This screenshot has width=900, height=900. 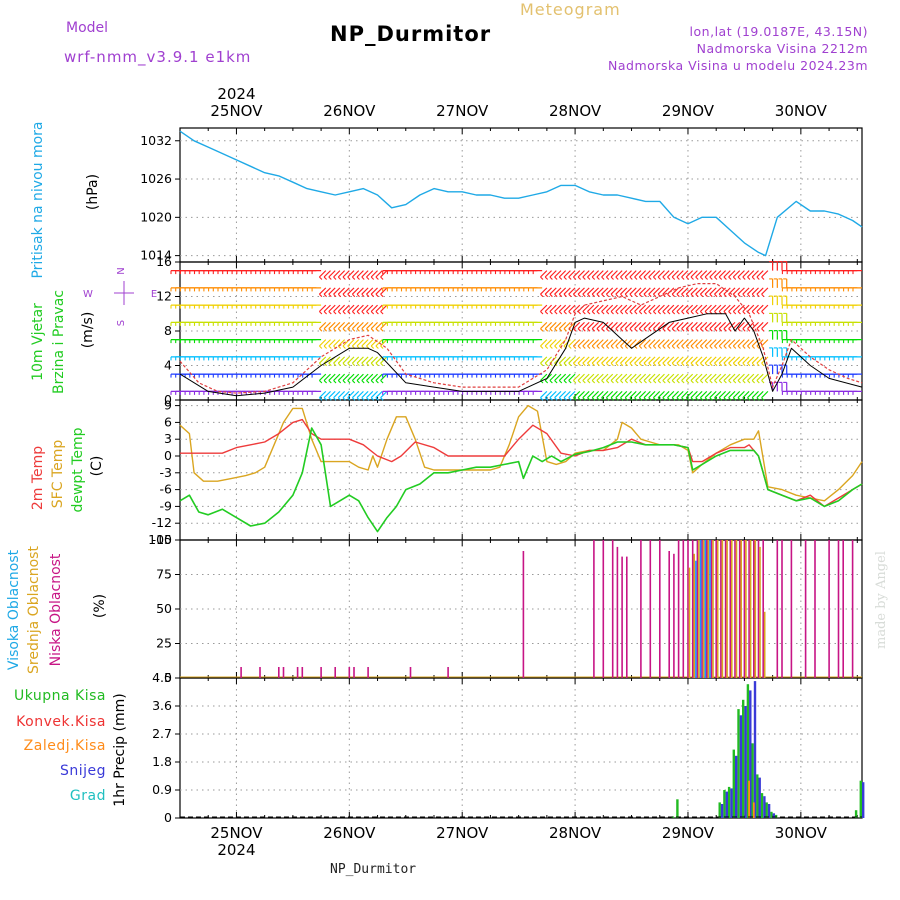 What do you see at coordinates (156, 178) in the screenshot?
I see `y-tick-label: 1026` at bounding box center [156, 178].